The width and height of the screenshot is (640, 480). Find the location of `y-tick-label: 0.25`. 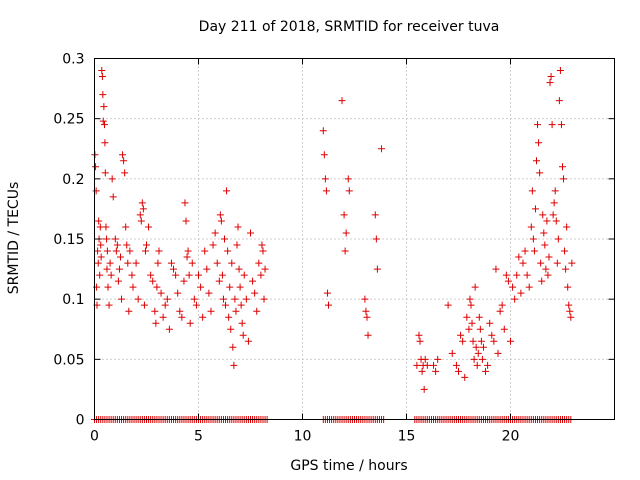

y-tick-label: 0.25 is located at coordinates (68, 120).